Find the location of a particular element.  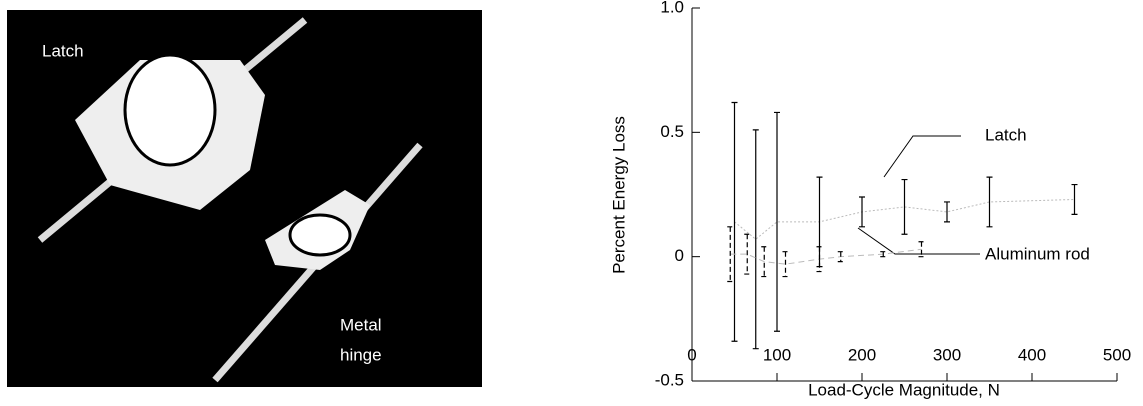

x-axis-title: Load-Cycle Magnitude, N is located at coordinates (904, 389).